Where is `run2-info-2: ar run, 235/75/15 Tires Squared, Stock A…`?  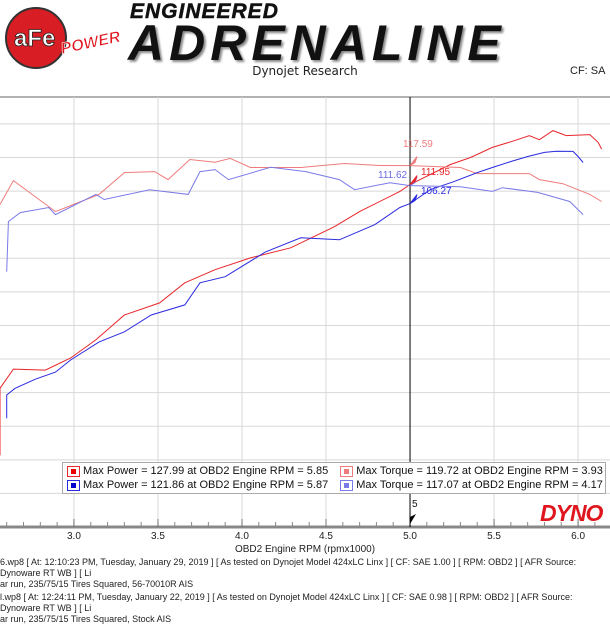 run2-info-2: ar run, 235/75/15 Tires Squared, Stock A… is located at coordinates (86, 619).